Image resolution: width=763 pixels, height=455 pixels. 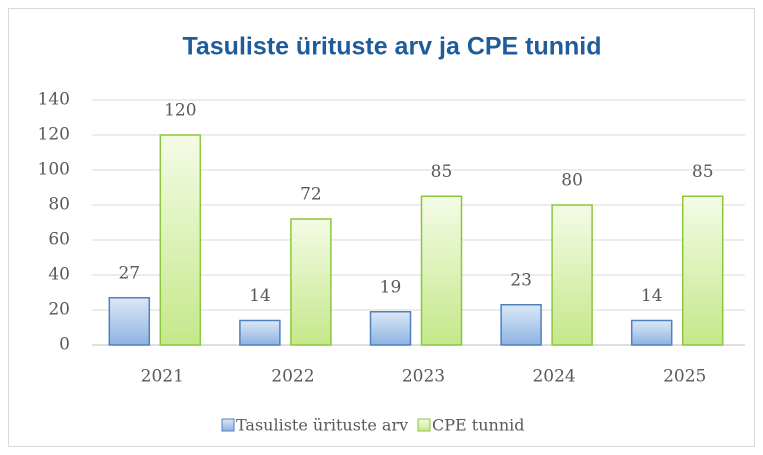 What do you see at coordinates (59, 275) in the screenshot?
I see `y-tick-label: 40` at bounding box center [59, 275].